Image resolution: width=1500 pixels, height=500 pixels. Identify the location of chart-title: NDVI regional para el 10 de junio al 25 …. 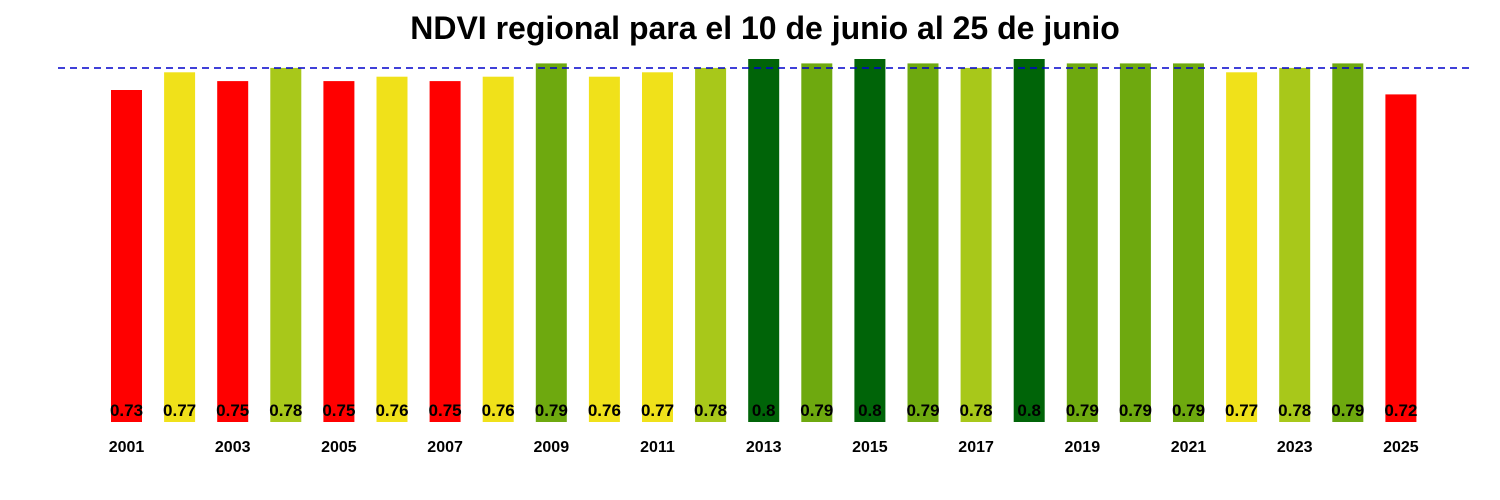
(765, 28).